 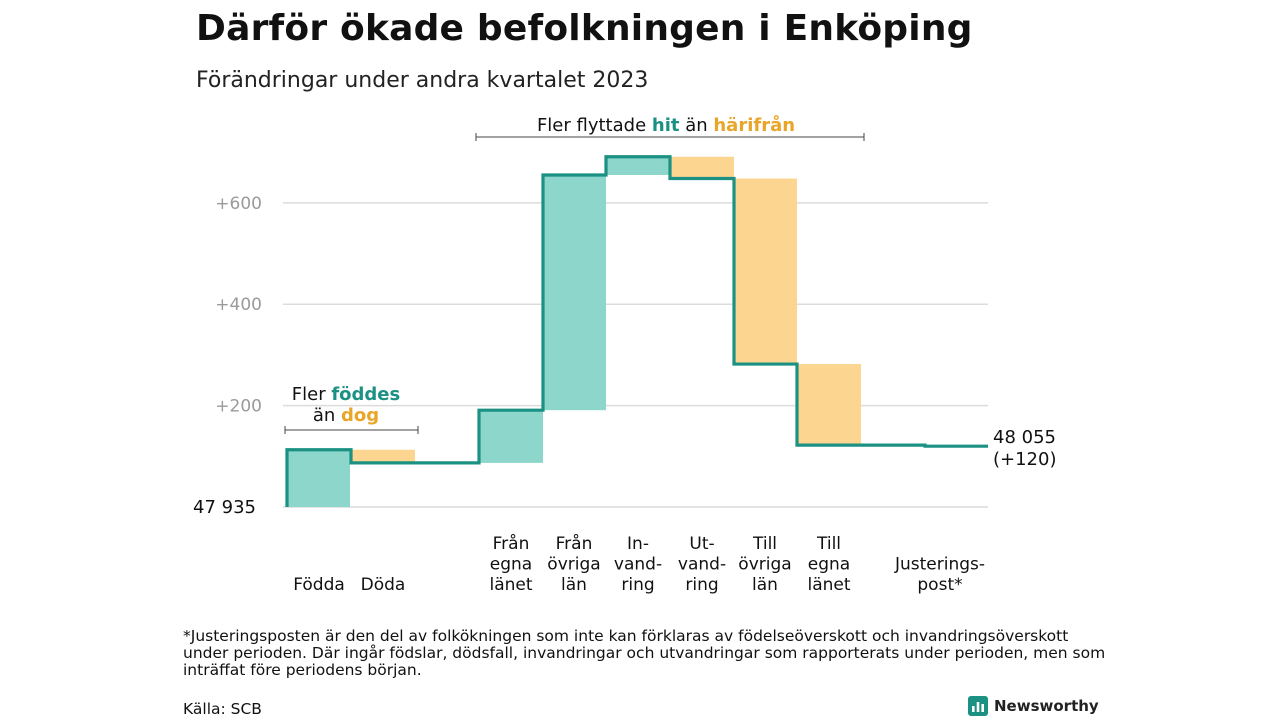 What do you see at coordinates (978, 706) in the screenshot?
I see `bar-chart-icon` at bounding box center [978, 706].